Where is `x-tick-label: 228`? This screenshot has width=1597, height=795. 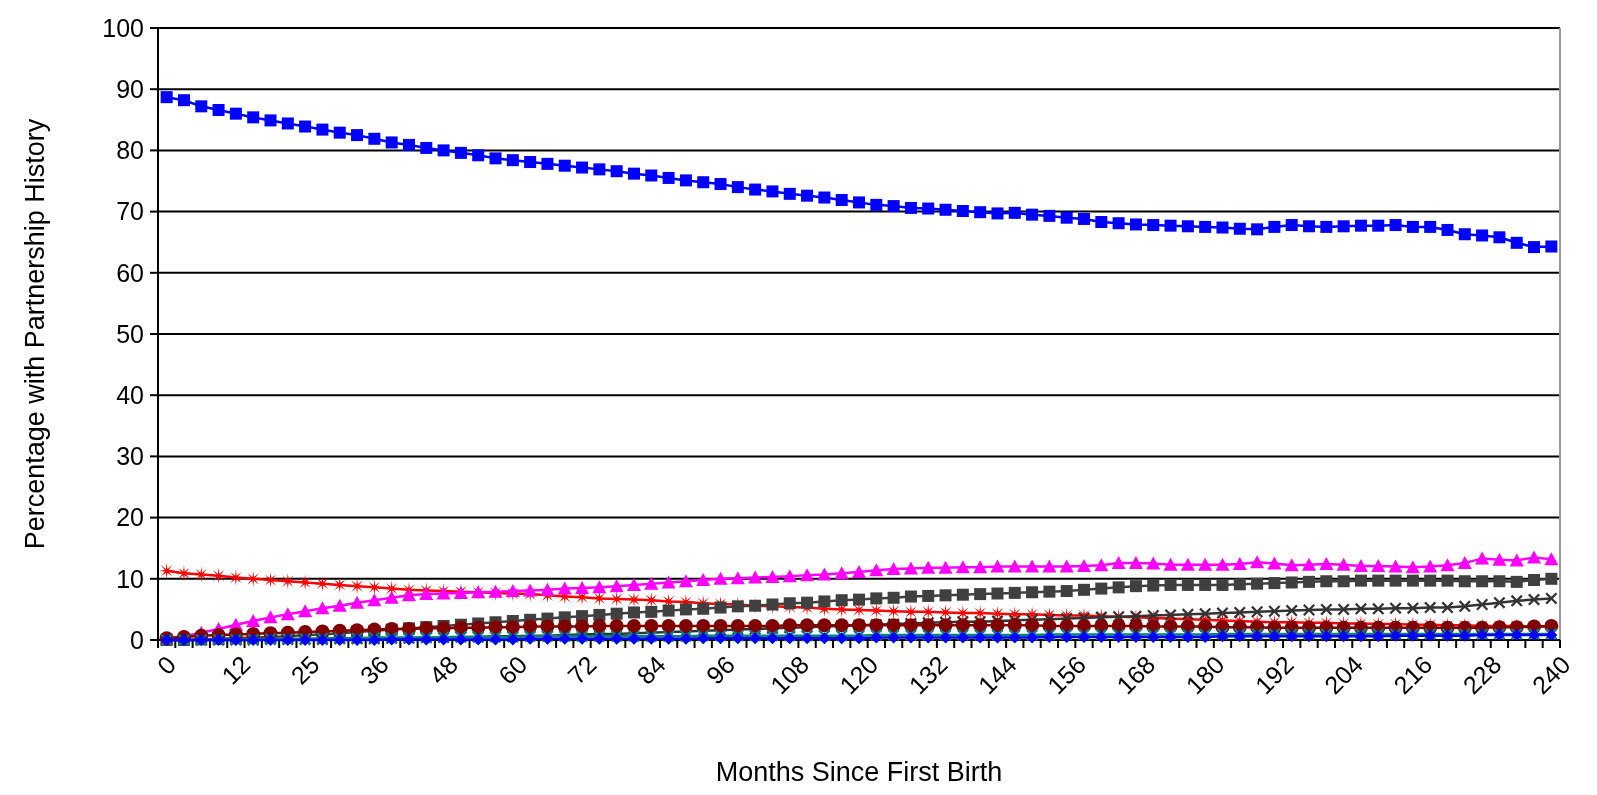
x-tick-label: 228 is located at coordinates (1482, 675).